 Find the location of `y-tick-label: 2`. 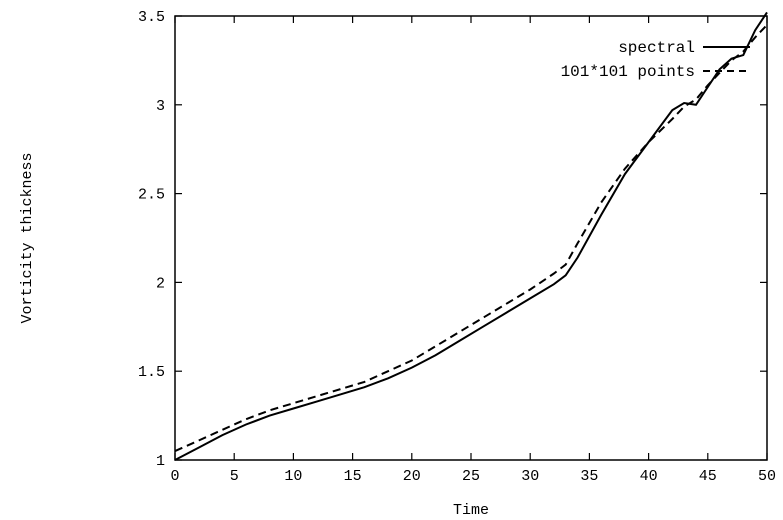

y-tick-label: 2 is located at coordinates (160, 283).